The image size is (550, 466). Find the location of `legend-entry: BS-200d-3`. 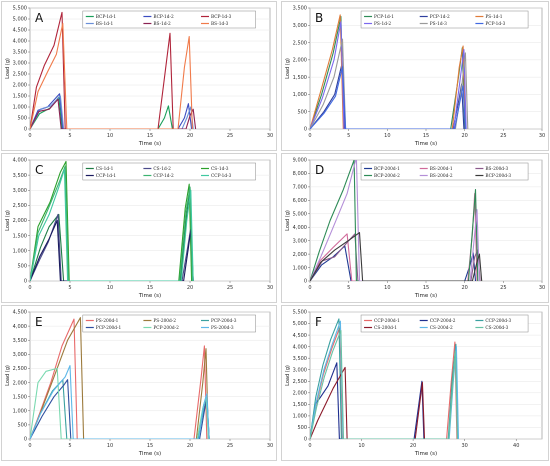

legend-entry: BS-200d-3 is located at coordinates (496, 169).